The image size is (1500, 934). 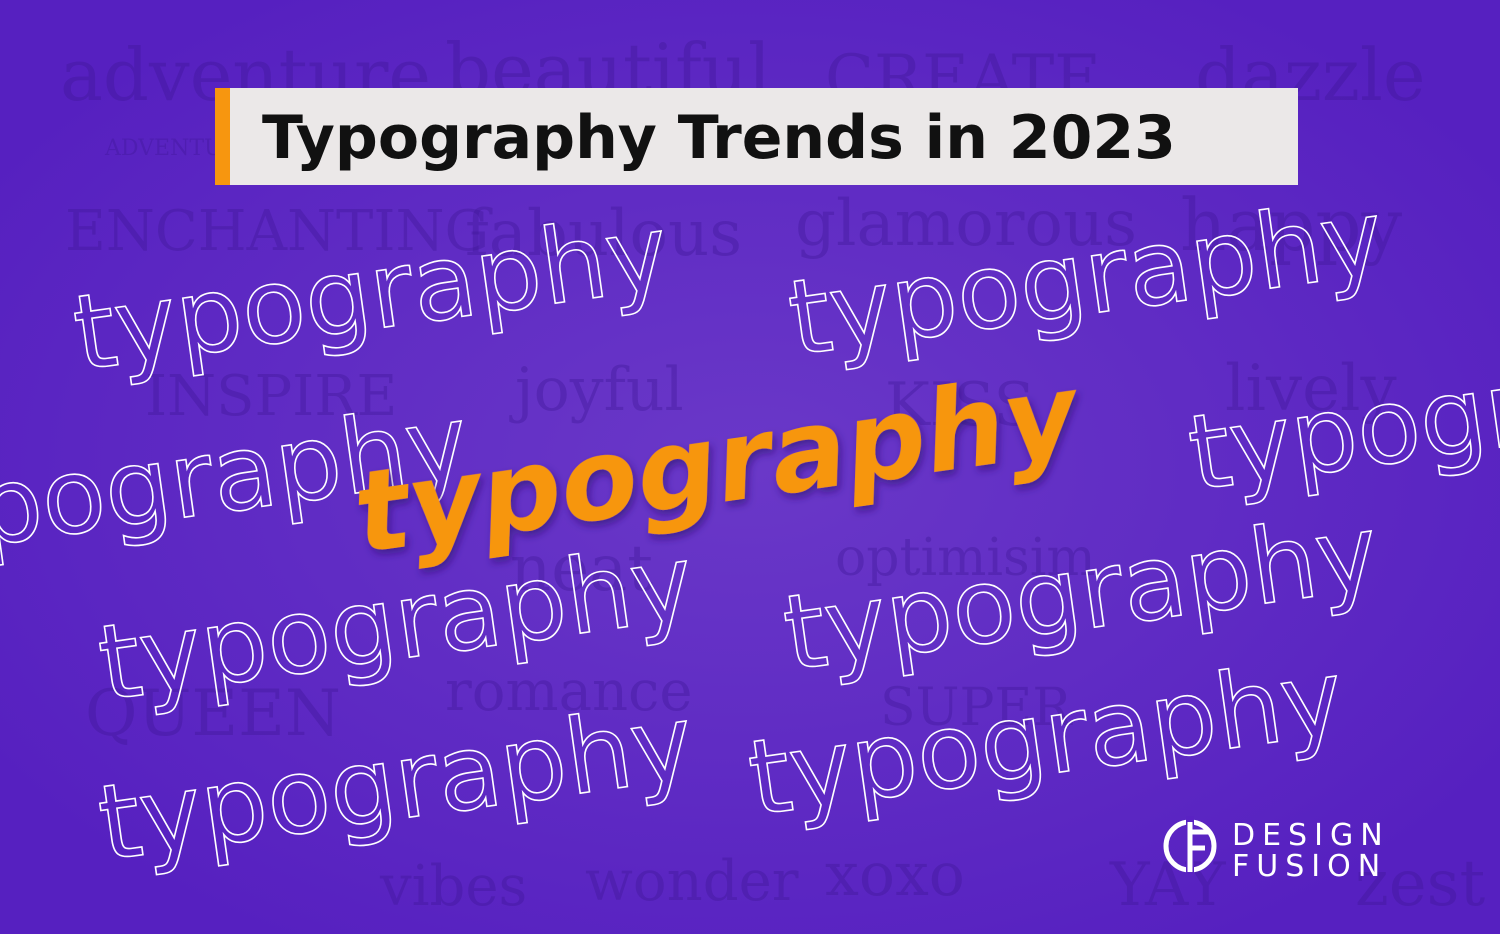 I want to click on background-word: fabulous, so click(x=603, y=234).